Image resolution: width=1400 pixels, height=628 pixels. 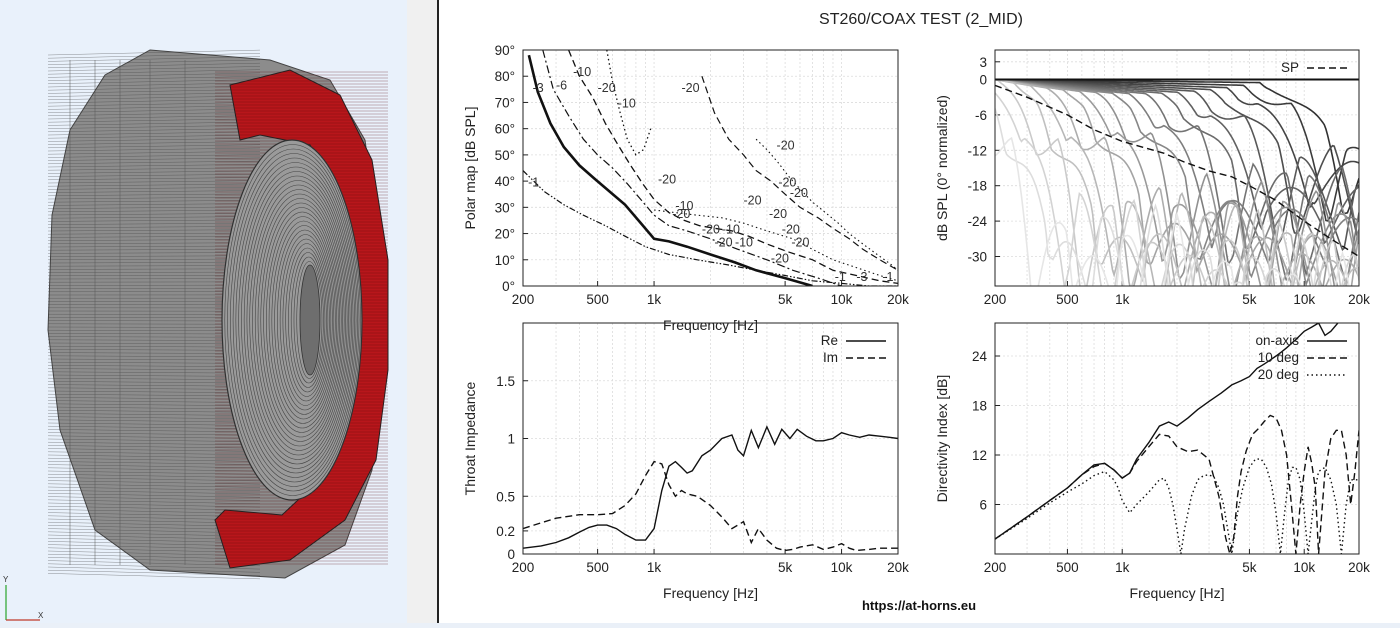 What do you see at coordinates (830, 357) in the screenshot?
I see `legend-label: Im` at bounding box center [830, 357].